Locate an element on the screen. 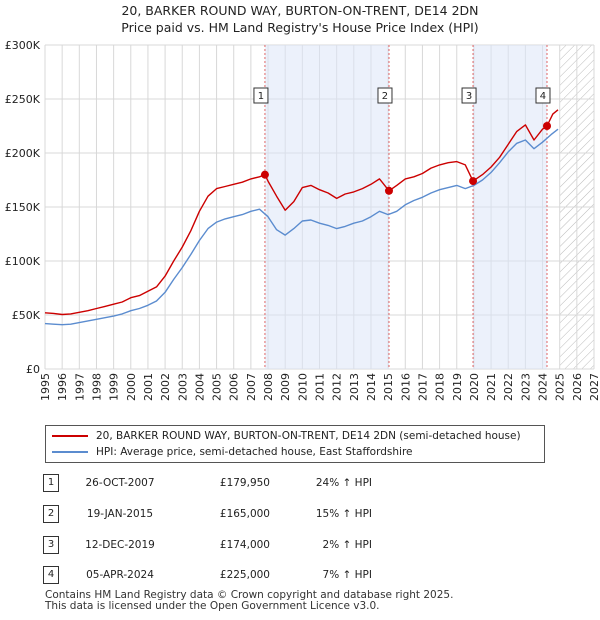  sale-hpi-change: 24% ↑ HPI is located at coordinates (343, 483).